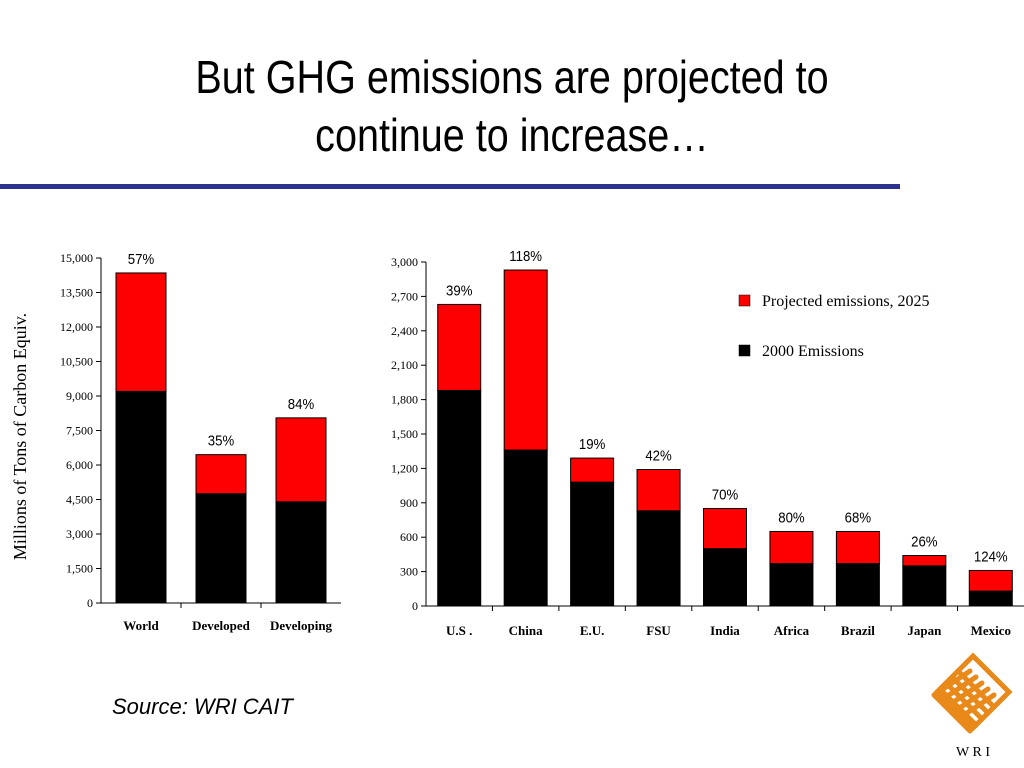  I want to click on y-tick-label: 6,000, so click(79, 465).